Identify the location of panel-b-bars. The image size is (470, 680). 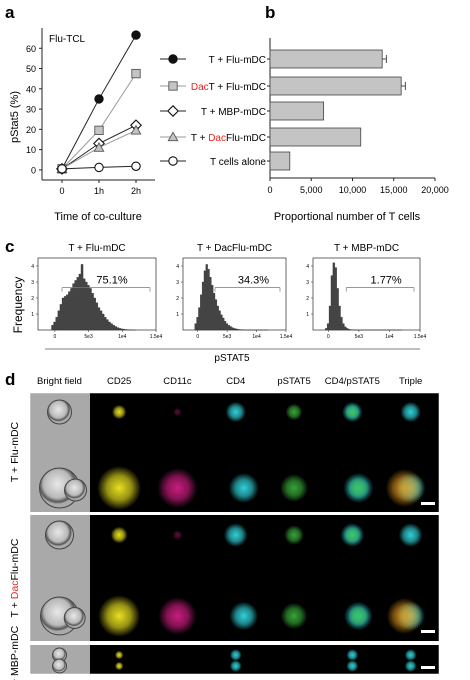
(337, 110).